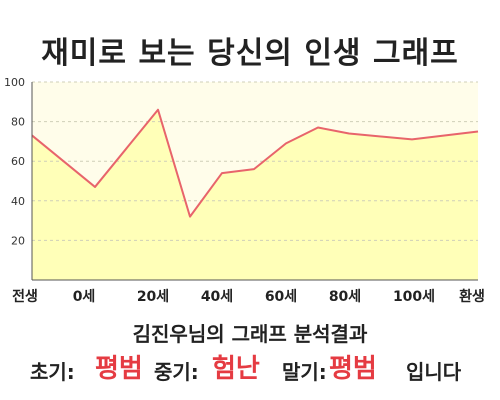  Describe the element at coordinates (304, 372) in the screenshot. I see `late-stage-label: 말기:` at that location.